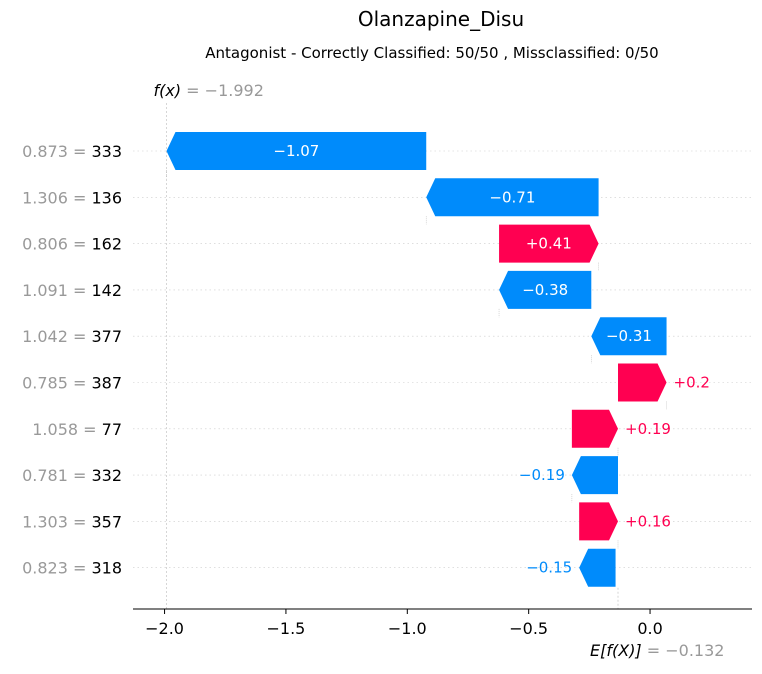 This screenshot has width=762, height=674. Describe the element at coordinates (442, 623) in the screenshot. I see `x-axis: −2.0 −1.5 −1.0 −0.5 0.0` at that location.